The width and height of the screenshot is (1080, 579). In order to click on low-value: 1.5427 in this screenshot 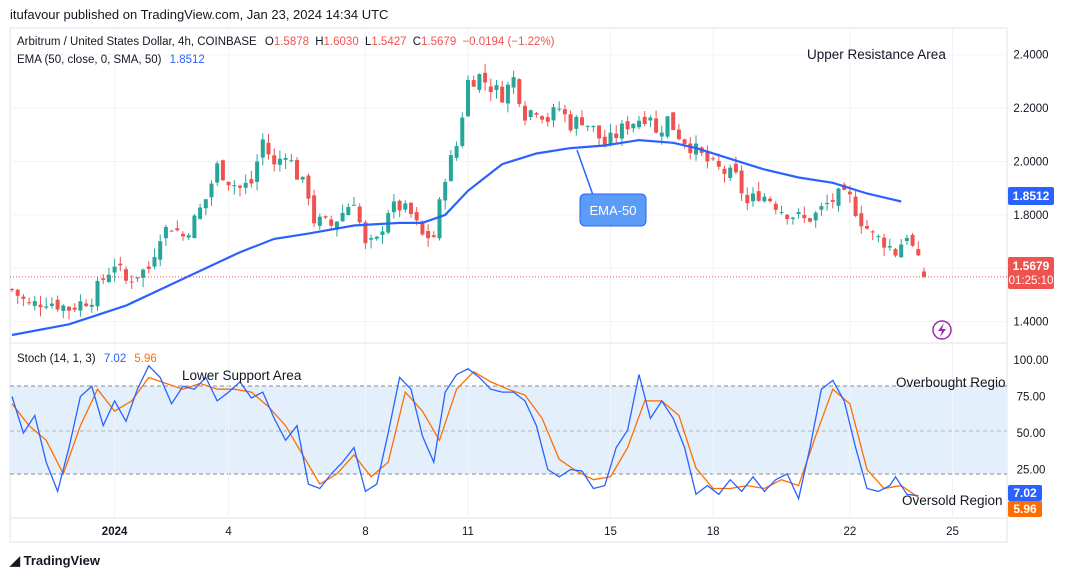, I will do `click(388, 42)`.